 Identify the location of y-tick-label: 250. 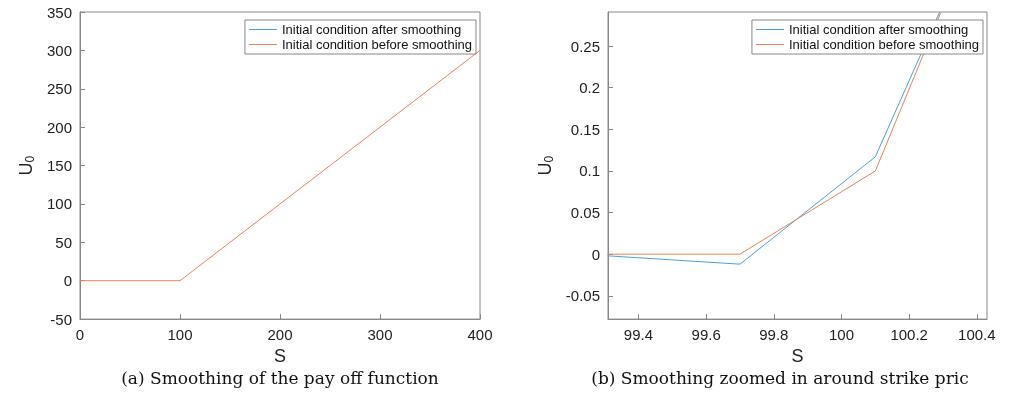
(59, 89).